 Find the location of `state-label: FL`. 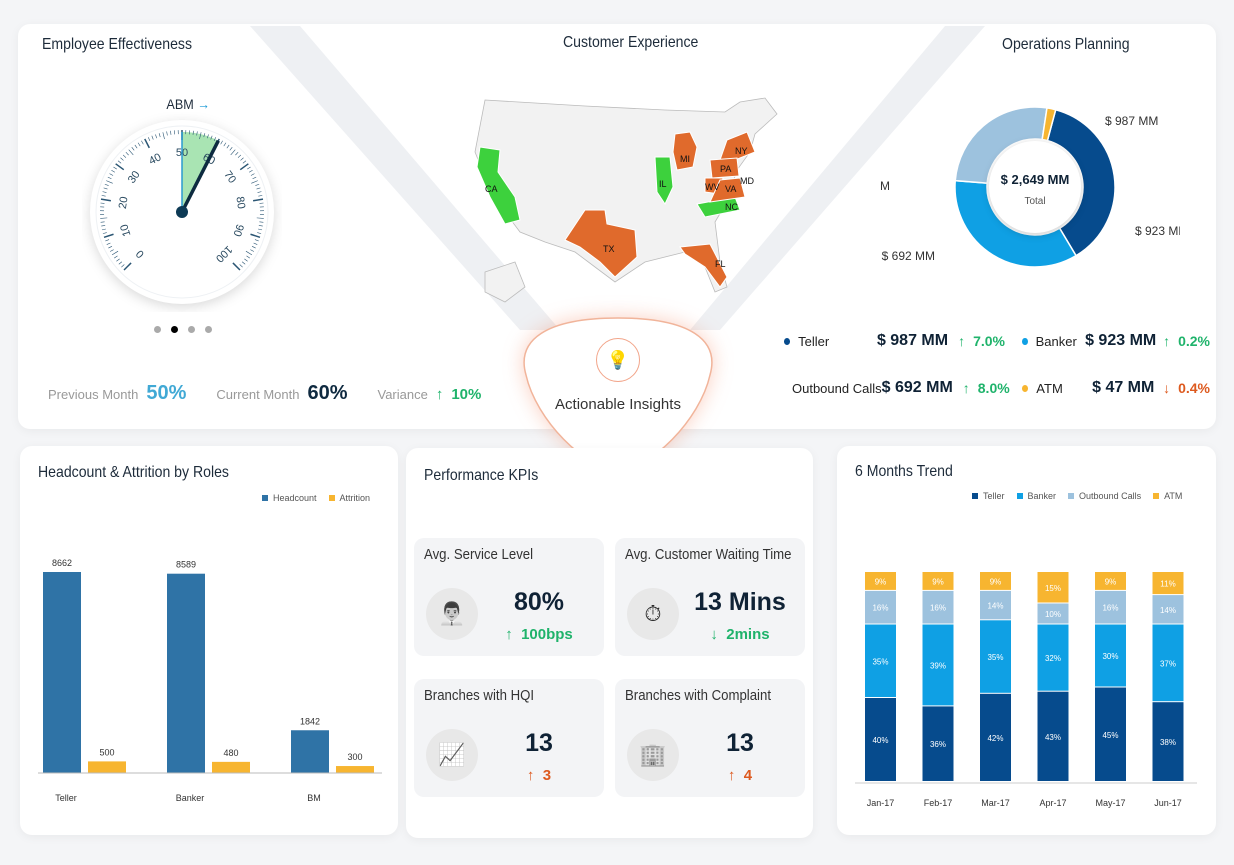

state-label: FL is located at coordinates (720, 264).